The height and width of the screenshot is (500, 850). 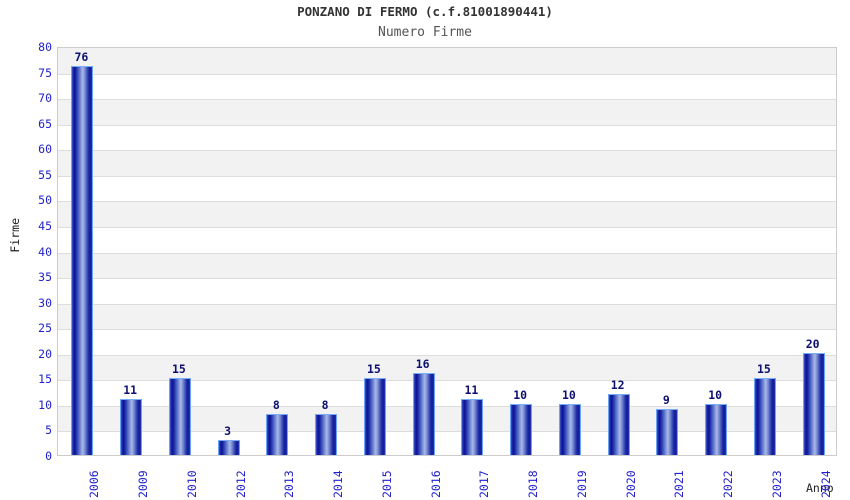 I want to click on y-tick-label: 30, so click(x=45, y=302).